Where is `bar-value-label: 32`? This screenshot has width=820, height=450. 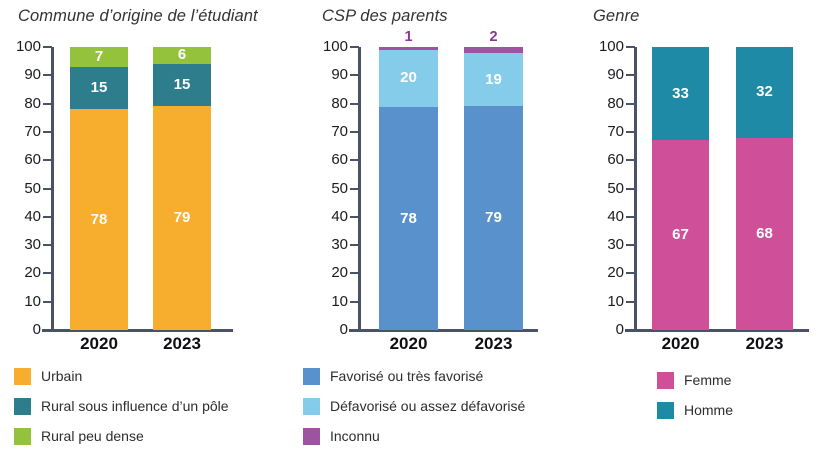
bar-value-label: 32 is located at coordinates (764, 92).